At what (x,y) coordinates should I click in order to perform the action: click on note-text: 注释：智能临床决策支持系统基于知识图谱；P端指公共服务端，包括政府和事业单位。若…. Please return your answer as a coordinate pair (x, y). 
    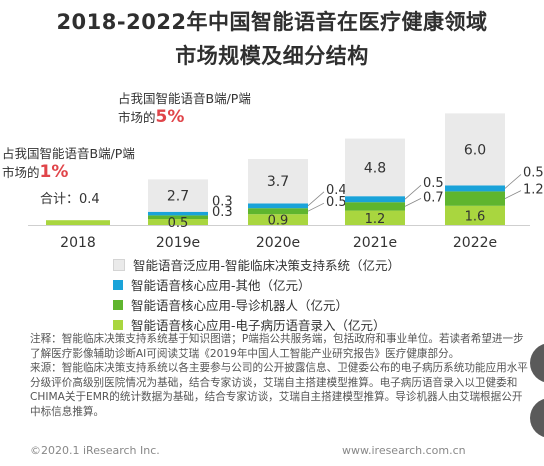
    Looking at the image, I should click on (277, 346).